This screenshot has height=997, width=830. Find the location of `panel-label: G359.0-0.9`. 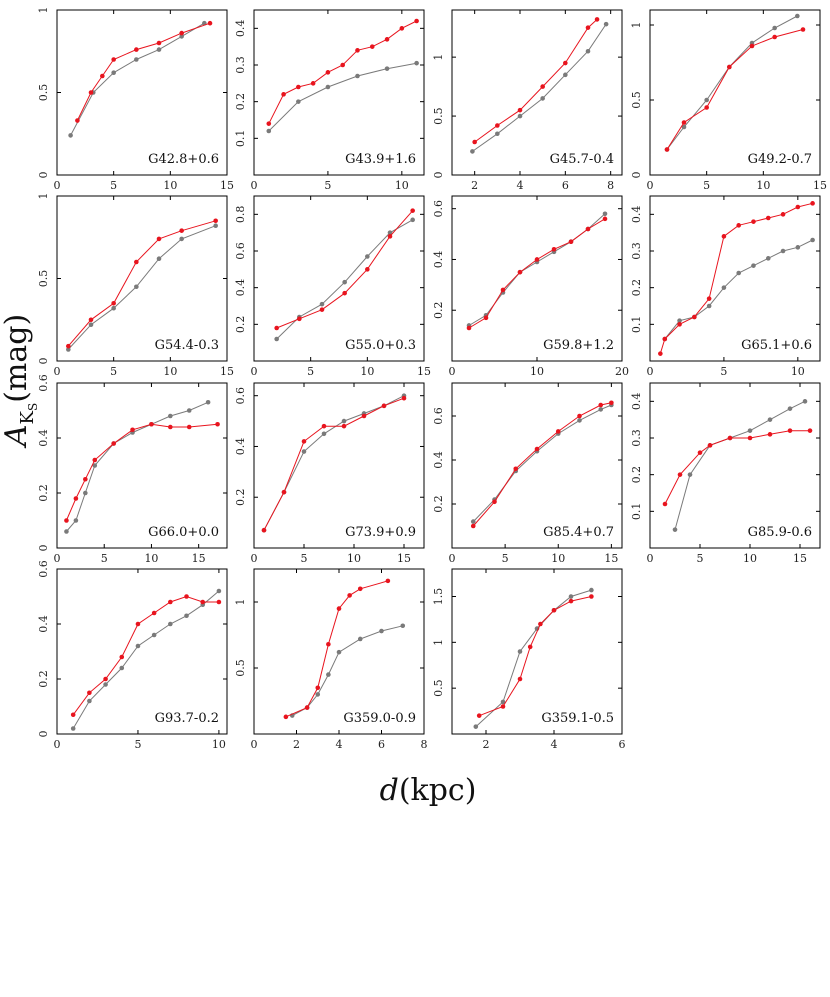

panel-label: G359.0-0.9 is located at coordinates (379, 718).